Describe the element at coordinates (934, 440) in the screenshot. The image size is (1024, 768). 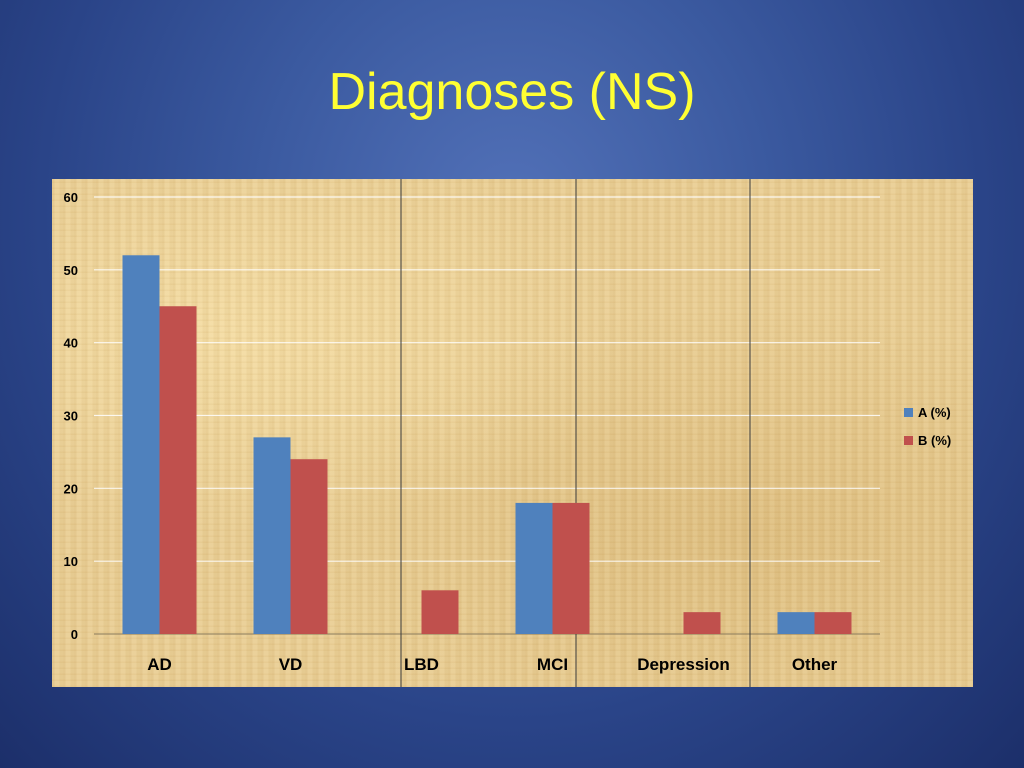
I see `legend-label: B (%)` at that location.